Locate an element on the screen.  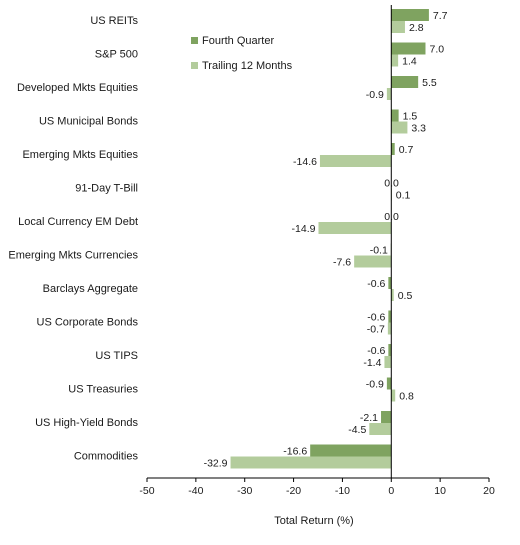
data-label: 0.8 is located at coordinates (406, 397).